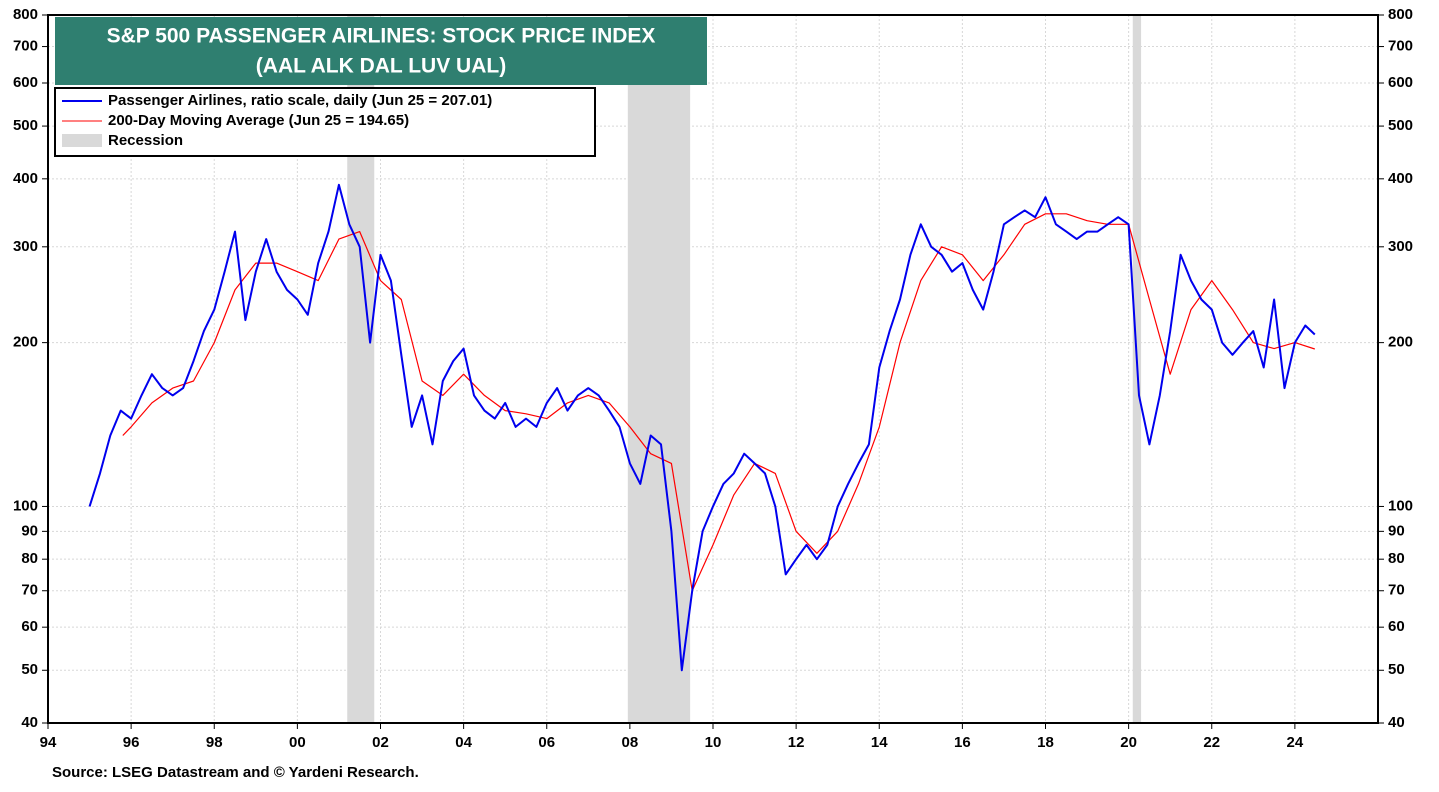 Image resolution: width=1439 pixels, height=792 pixels. I want to click on x-tick-label: 94, so click(48, 742).